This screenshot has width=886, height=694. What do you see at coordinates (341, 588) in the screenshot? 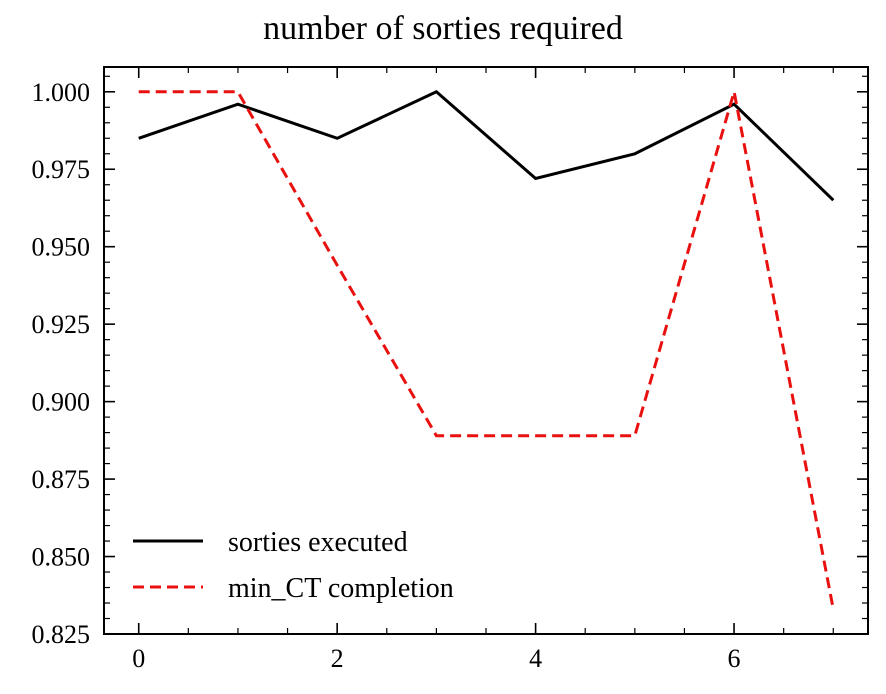
I see `legend-label-2: min_CT completion` at bounding box center [341, 588].